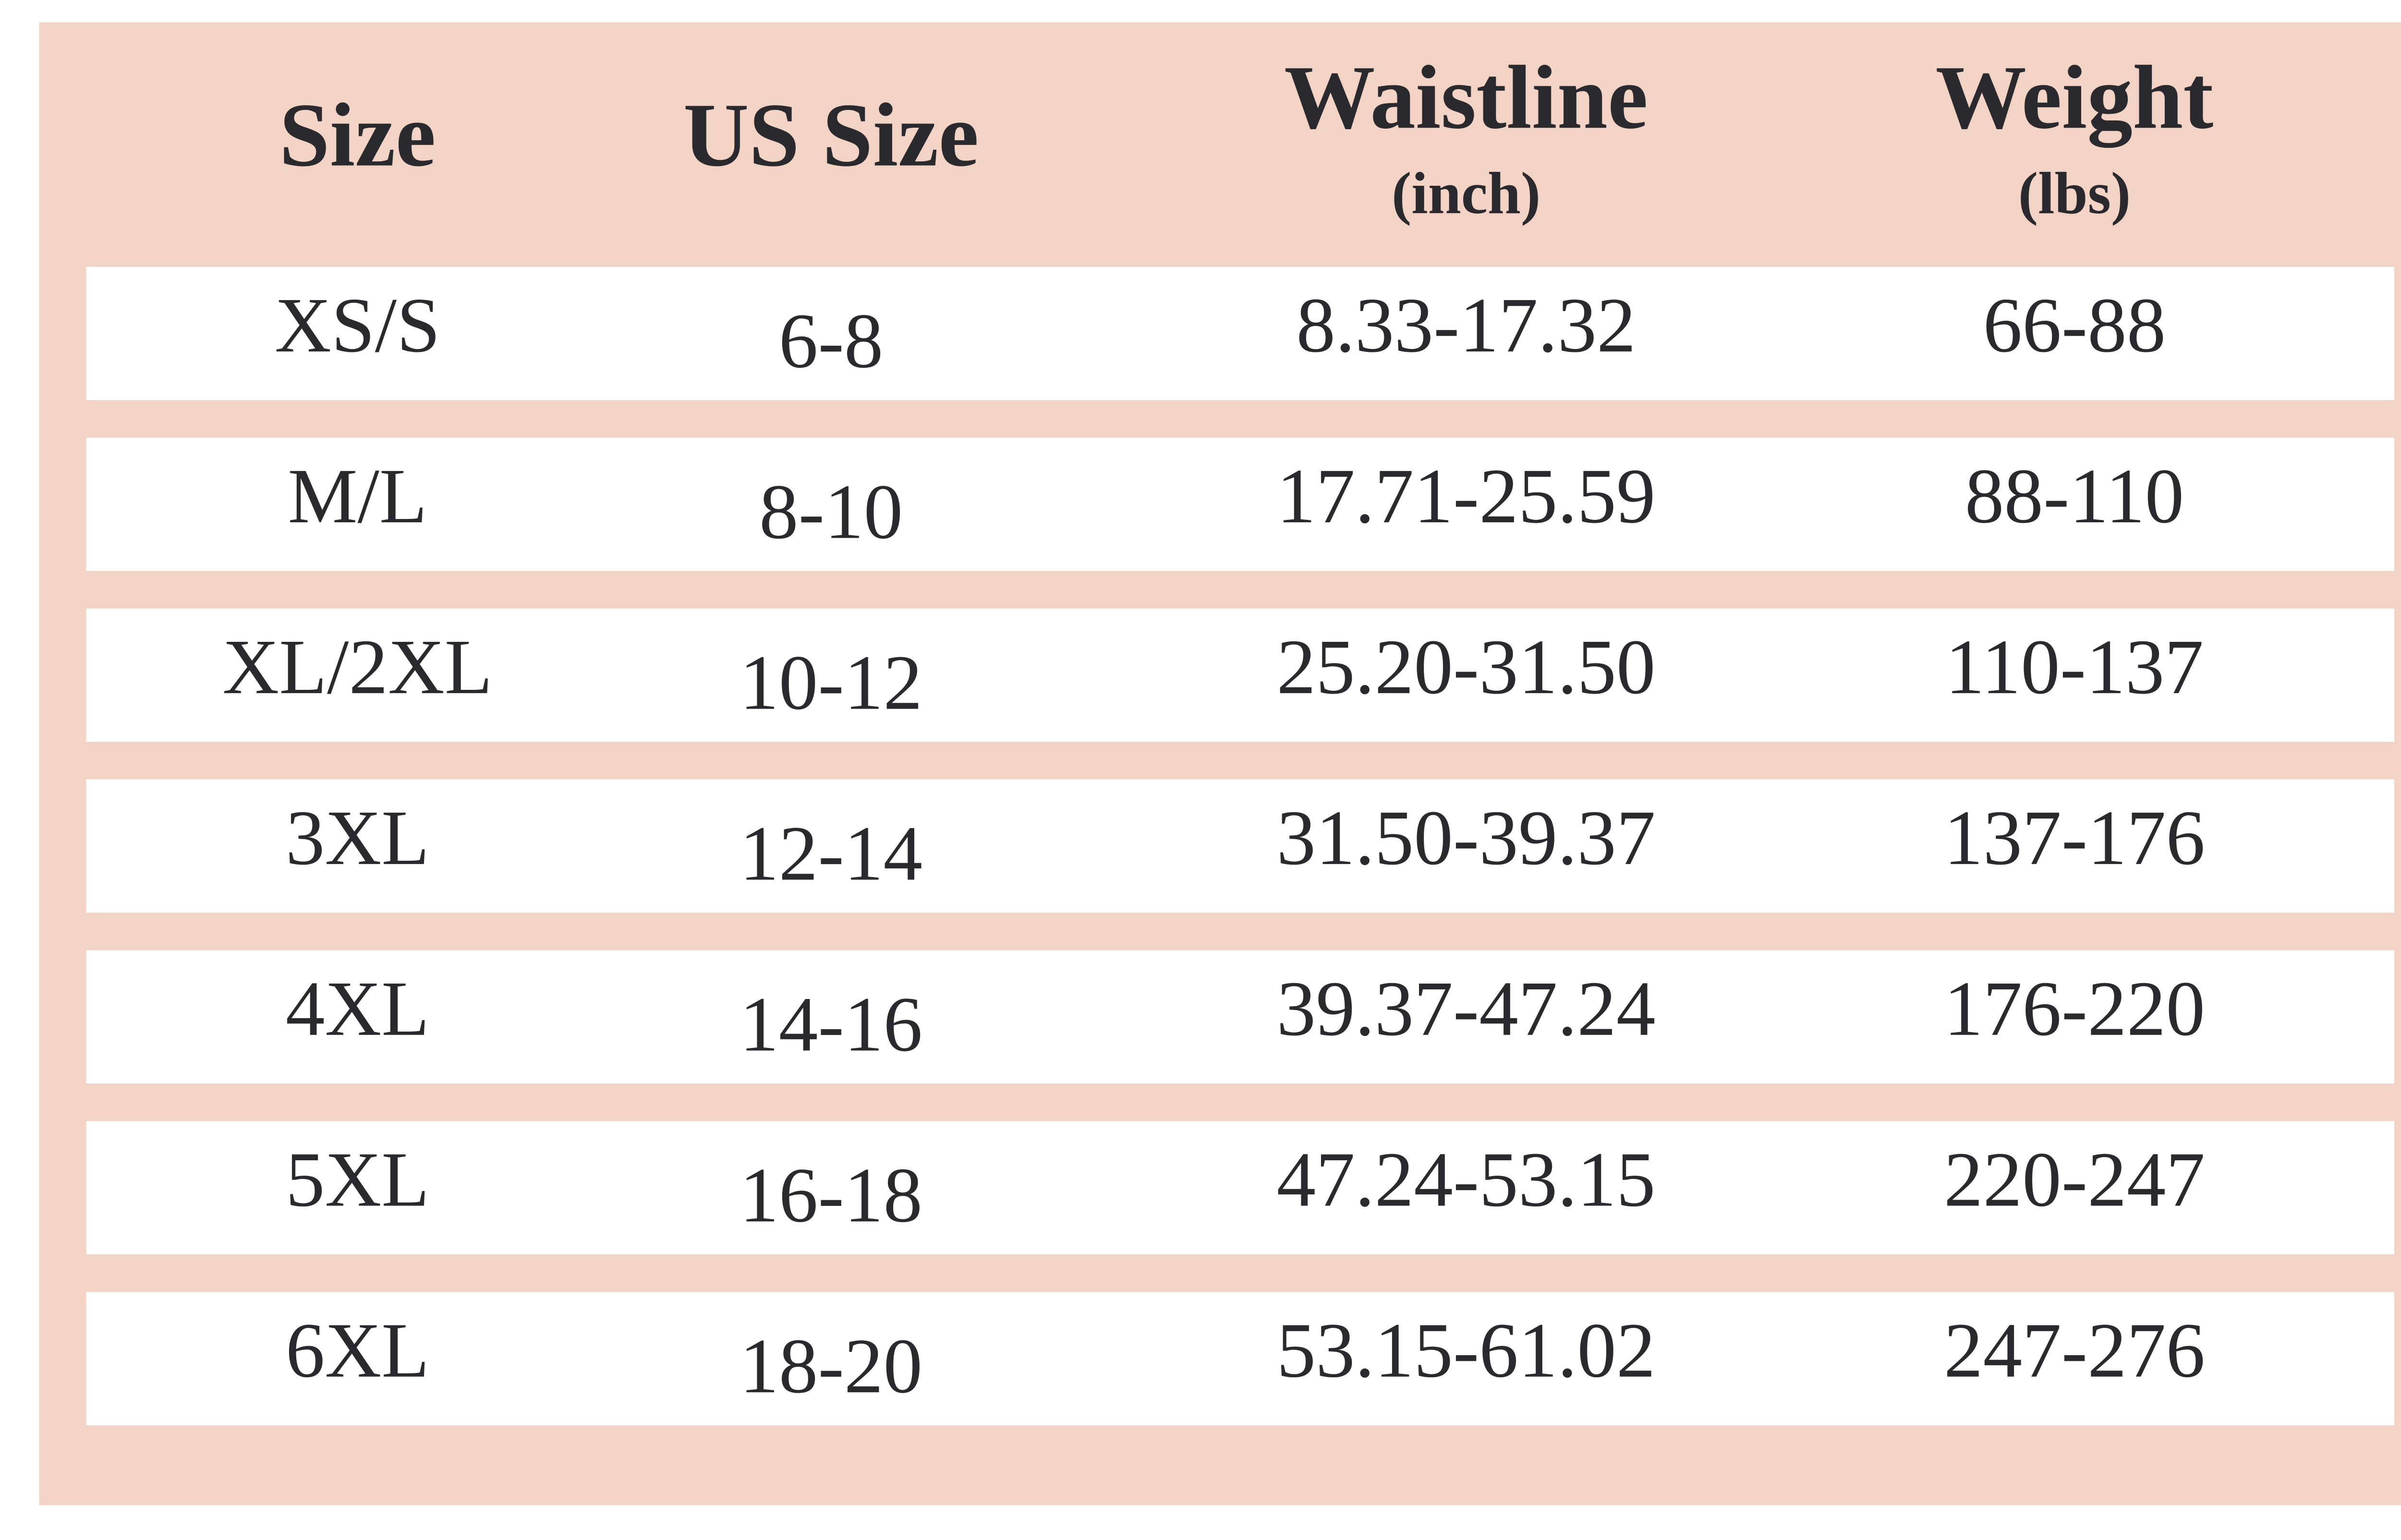 The width and height of the screenshot is (2401, 1540). What do you see at coordinates (2075, 193) in the screenshot?
I see `column-unit: (lbs)` at bounding box center [2075, 193].